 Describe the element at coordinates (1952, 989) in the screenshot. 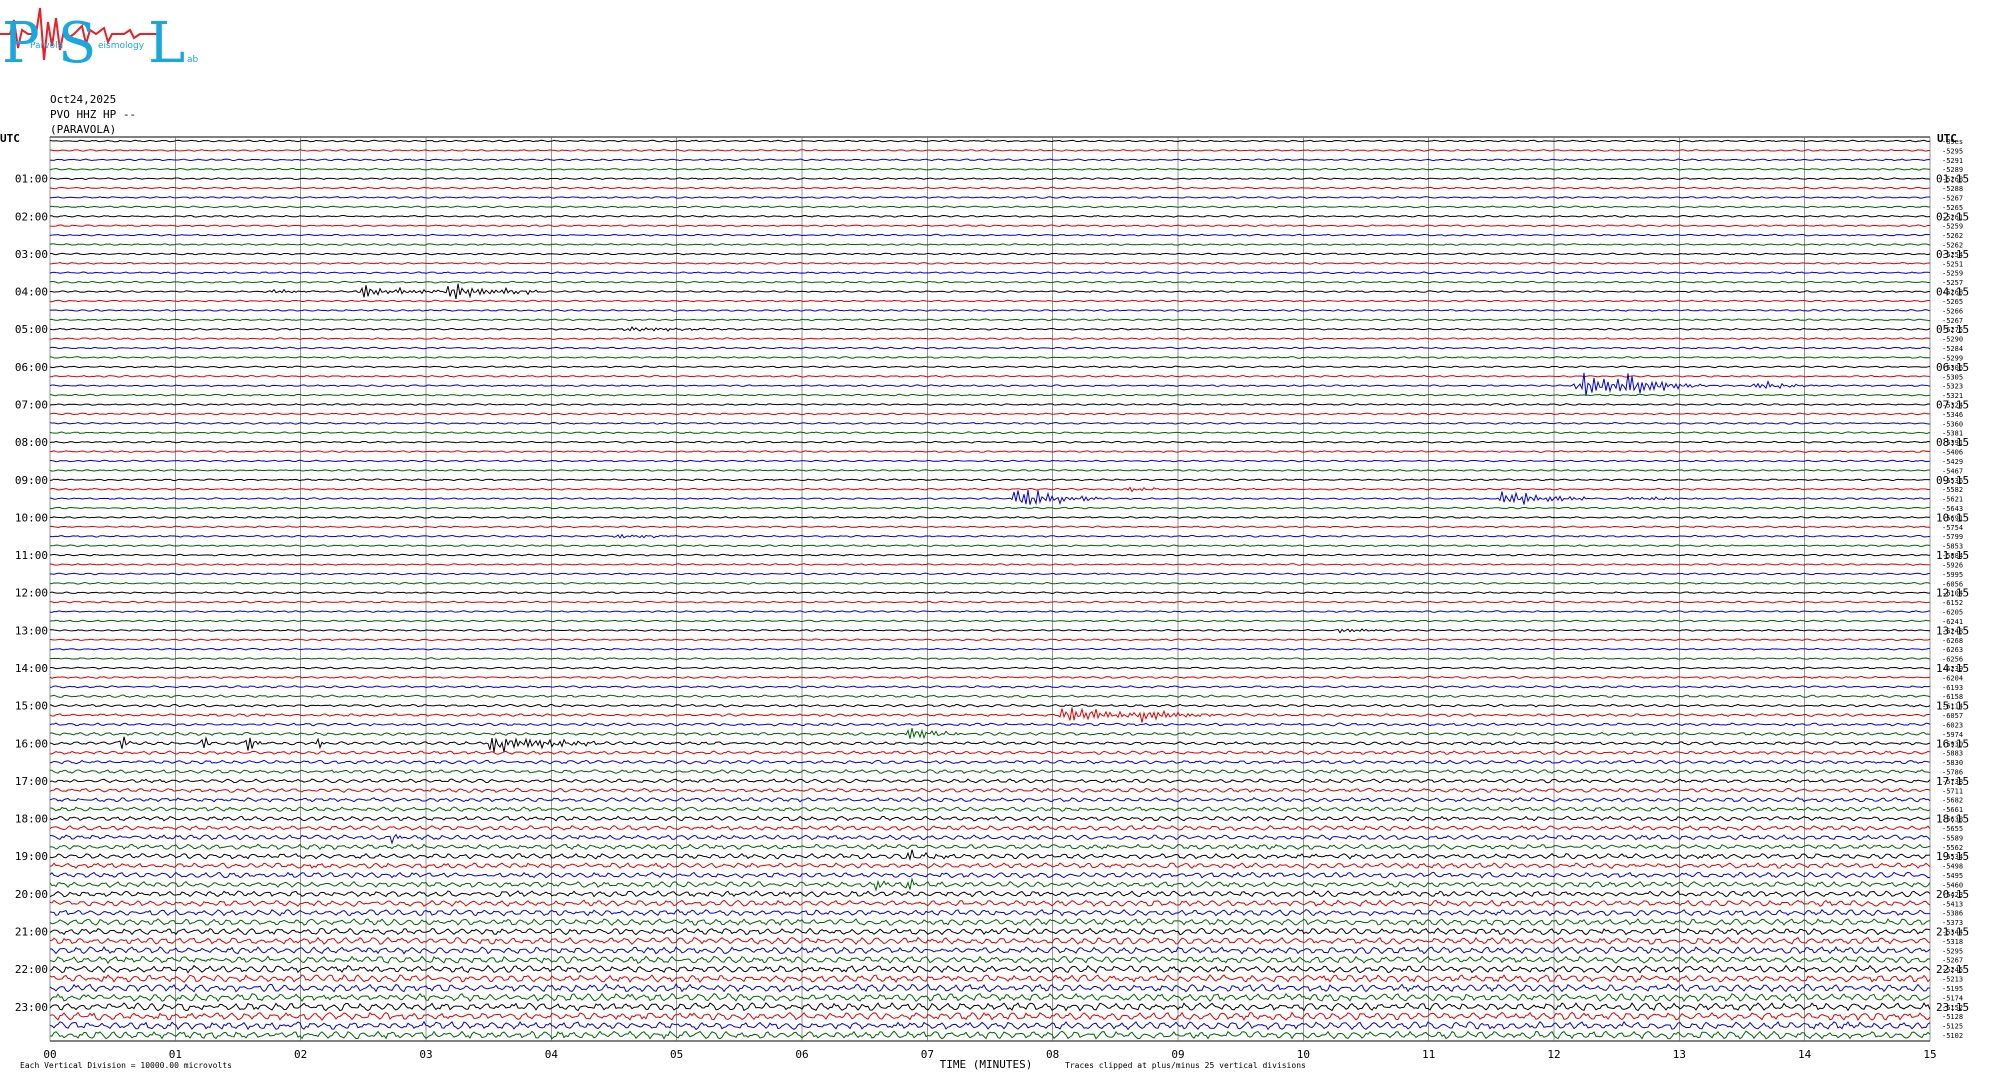

I see `trace-offset-label: -5195` at that location.